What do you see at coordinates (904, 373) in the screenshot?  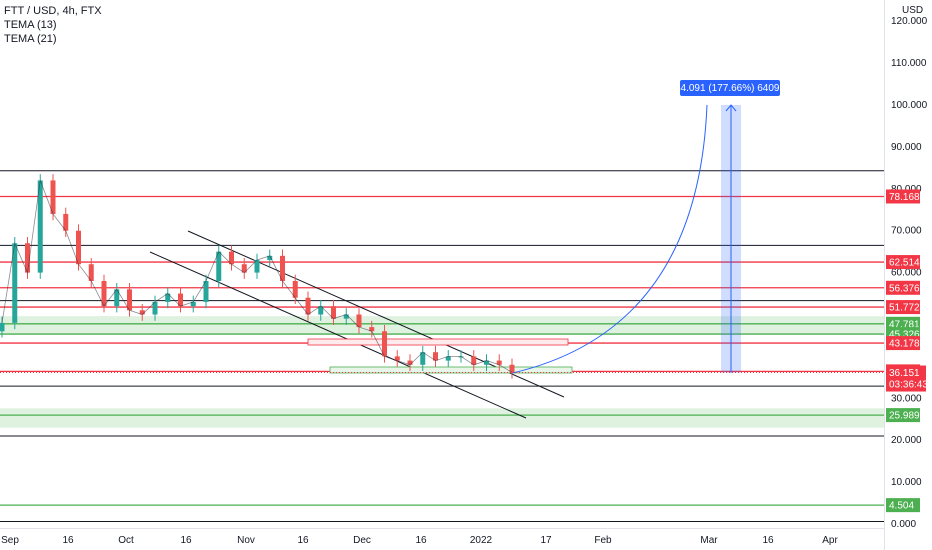 I see `last-price-label: 36.151` at bounding box center [904, 373].